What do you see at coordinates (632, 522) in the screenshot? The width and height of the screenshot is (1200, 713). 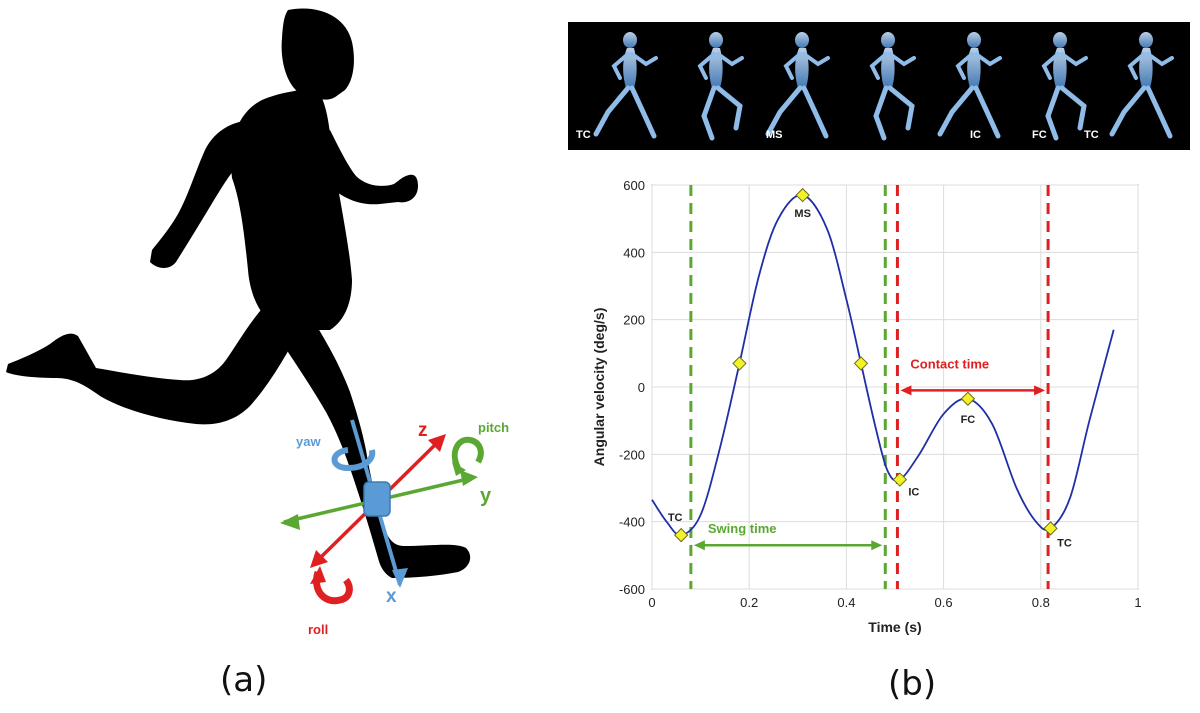 I see `y-tick-label: -400` at bounding box center [632, 522].